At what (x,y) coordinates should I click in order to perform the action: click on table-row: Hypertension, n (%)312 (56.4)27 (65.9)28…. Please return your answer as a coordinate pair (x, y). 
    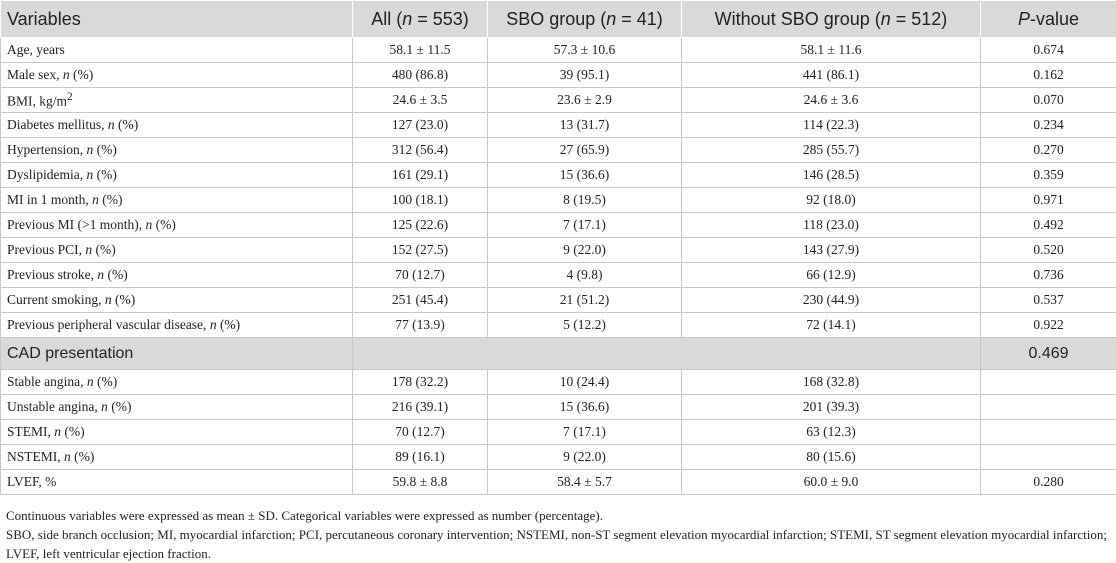
    Looking at the image, I should click on (558, 150).